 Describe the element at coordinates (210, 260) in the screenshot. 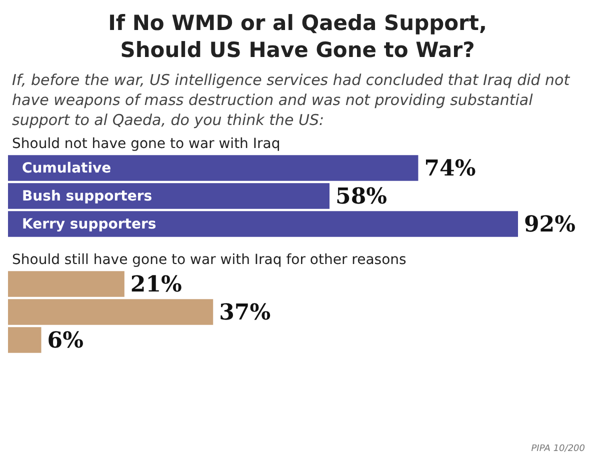

I see `text: Should still have gone to war with Iraq for other reasons` at that location.